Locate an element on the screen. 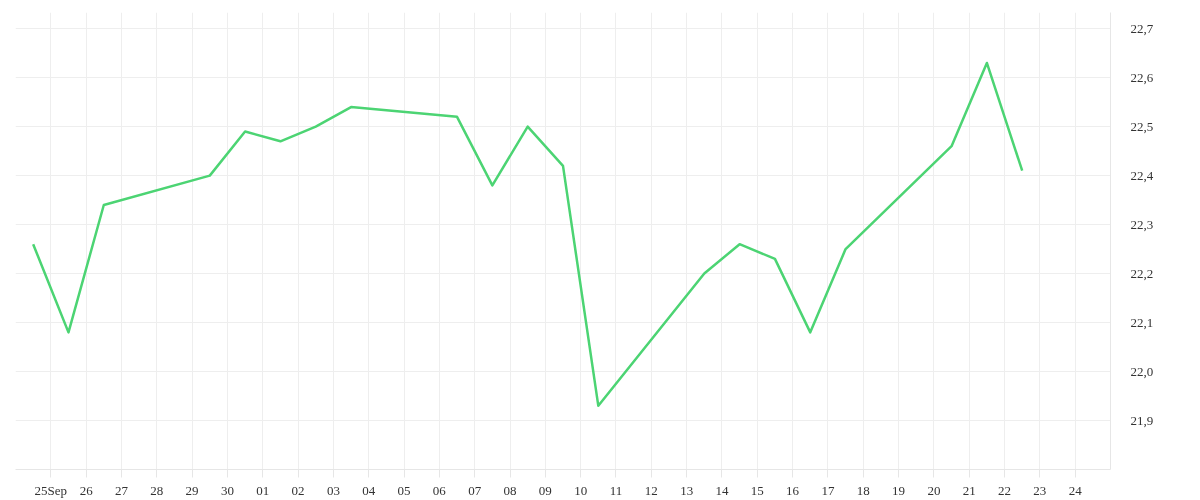 The height and width of the screenshot is (500, 1200). x-tick-label: 21 is located at coordinates (969, 490).